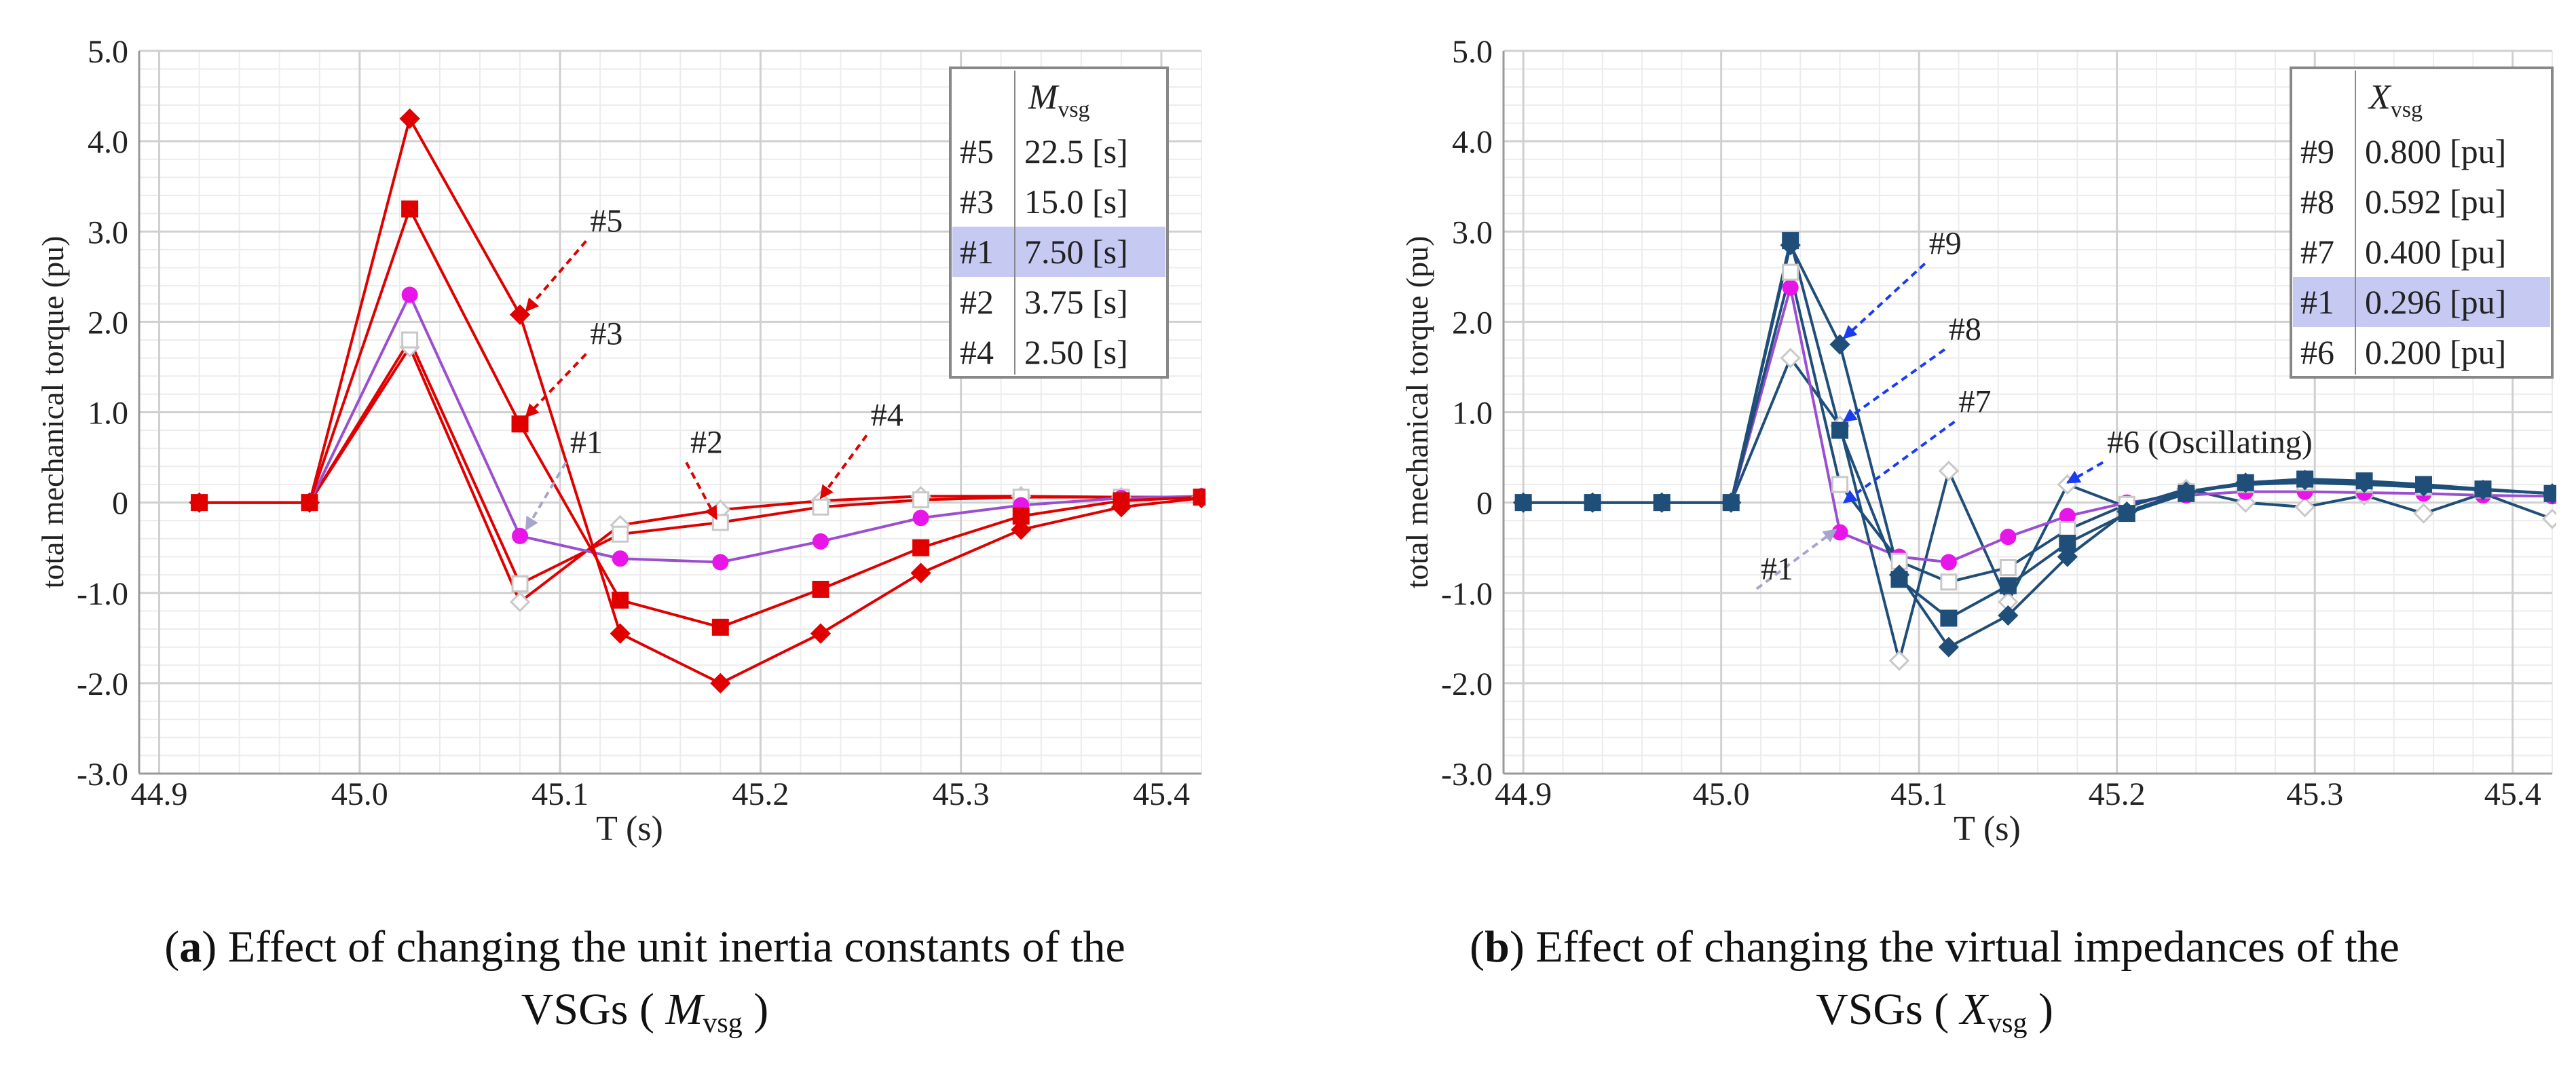  What do you see at coordinates (2008, 1023) in the screenshot?
I see `caption-b-subscript: vsg` at bounding box center [2008, 1023].